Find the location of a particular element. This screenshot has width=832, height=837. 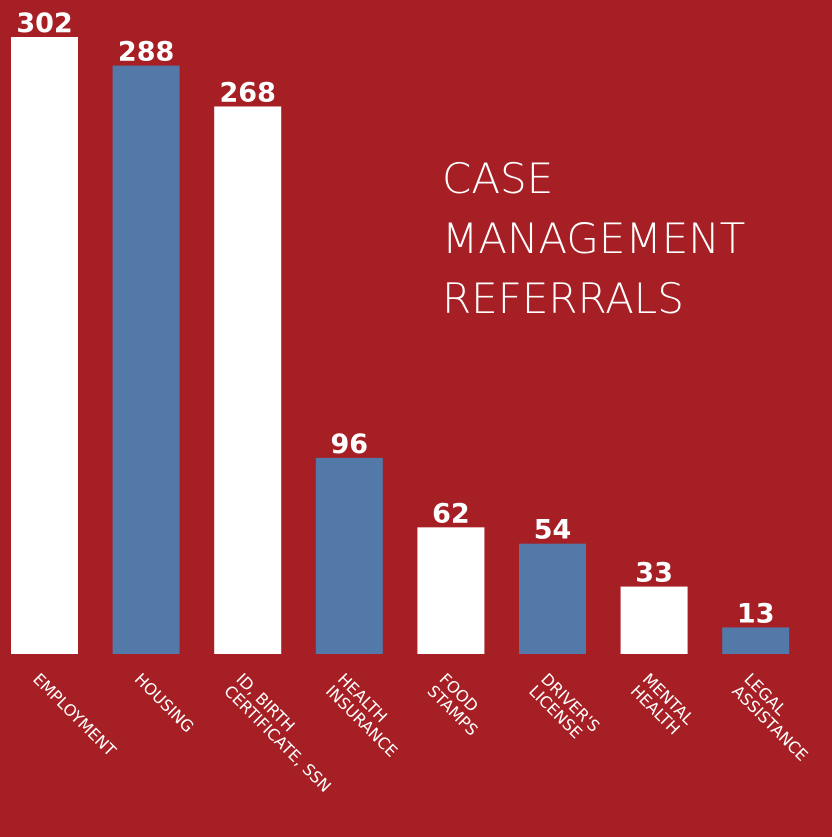

value-label: 13 is located at coordinates (756, 613).